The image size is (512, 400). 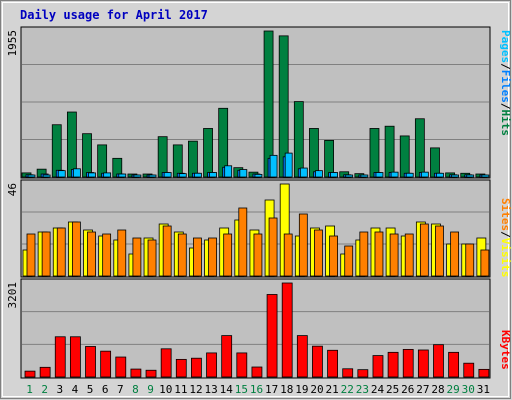 I want to click on day-label: 18, so click(x=286, y=389).